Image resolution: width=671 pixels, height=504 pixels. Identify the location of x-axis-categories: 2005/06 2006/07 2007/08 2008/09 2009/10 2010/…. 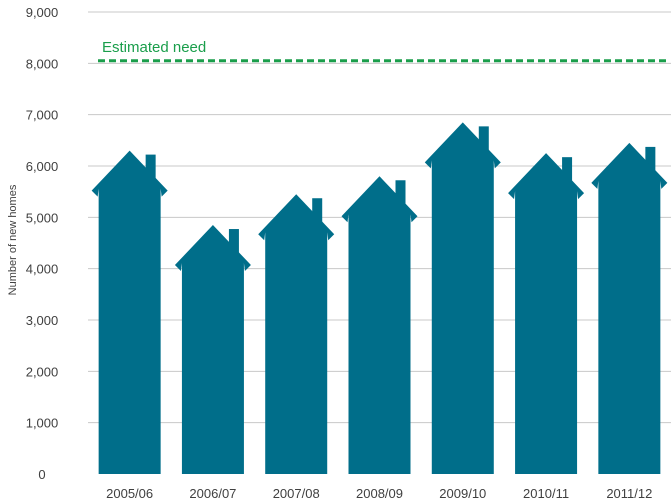
(379, 493).